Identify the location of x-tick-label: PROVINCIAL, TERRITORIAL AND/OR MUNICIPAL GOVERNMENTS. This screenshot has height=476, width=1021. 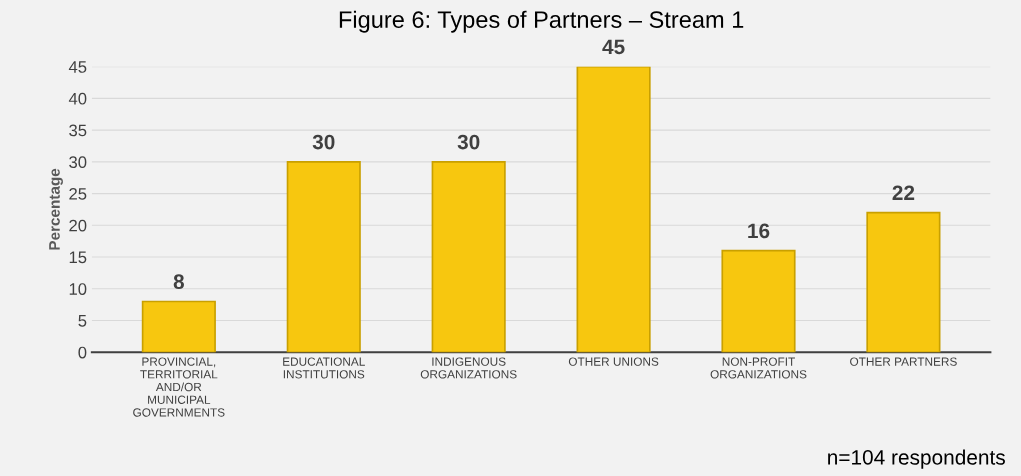
(179, 387).